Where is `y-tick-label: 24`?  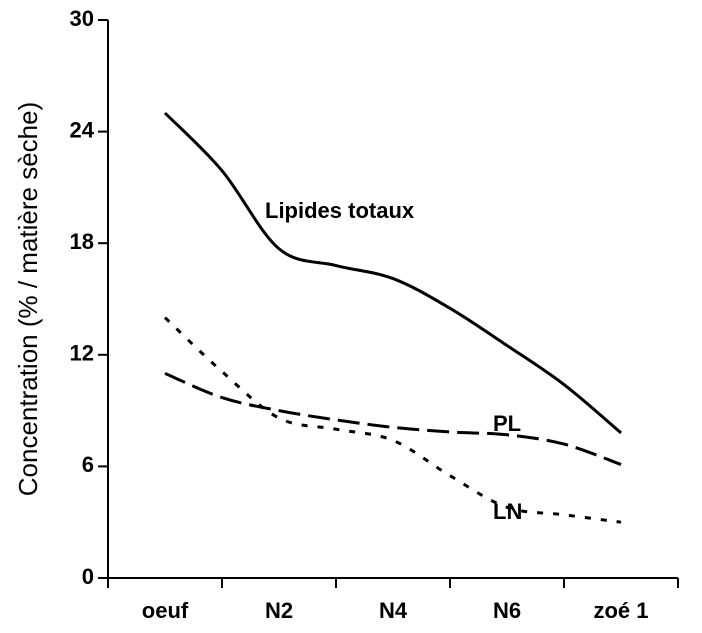 y-tick-label: 24 is located at coordinates (82, 129).